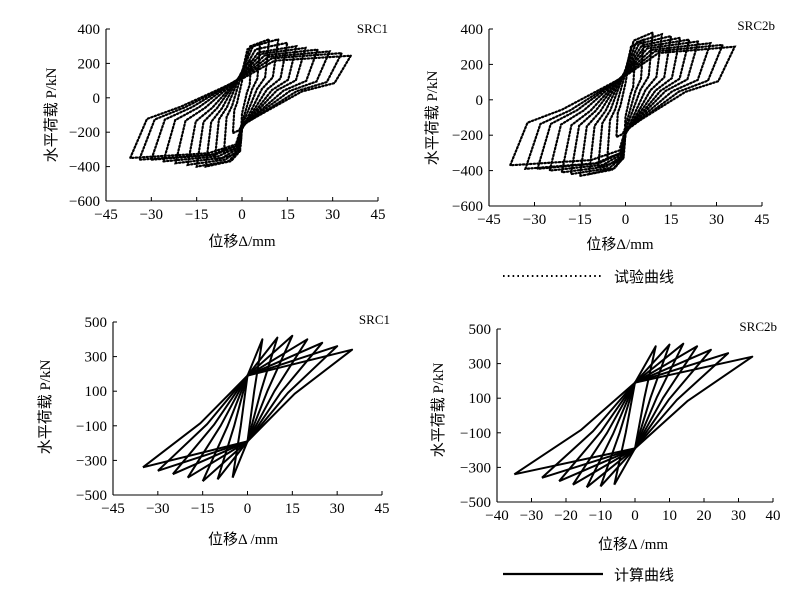 This screenshot has height=589, width=800. I want to click on x-tick-label: 20, so click(704, 516).